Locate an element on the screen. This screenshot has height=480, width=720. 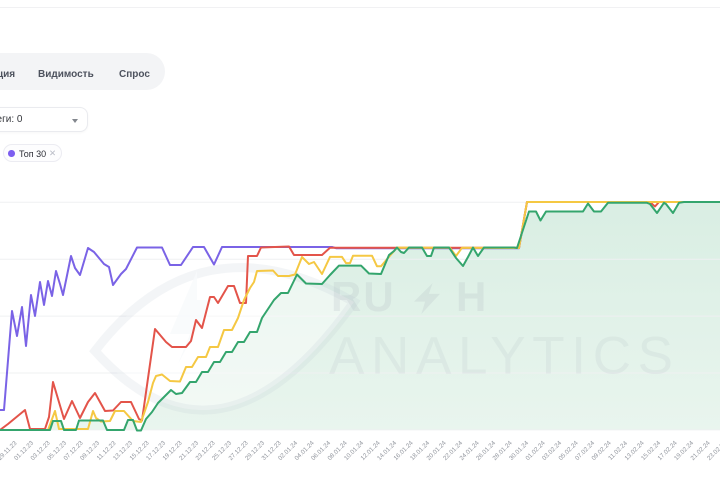
svg-text: ANALYTICS is located at coordinates (501, 356).